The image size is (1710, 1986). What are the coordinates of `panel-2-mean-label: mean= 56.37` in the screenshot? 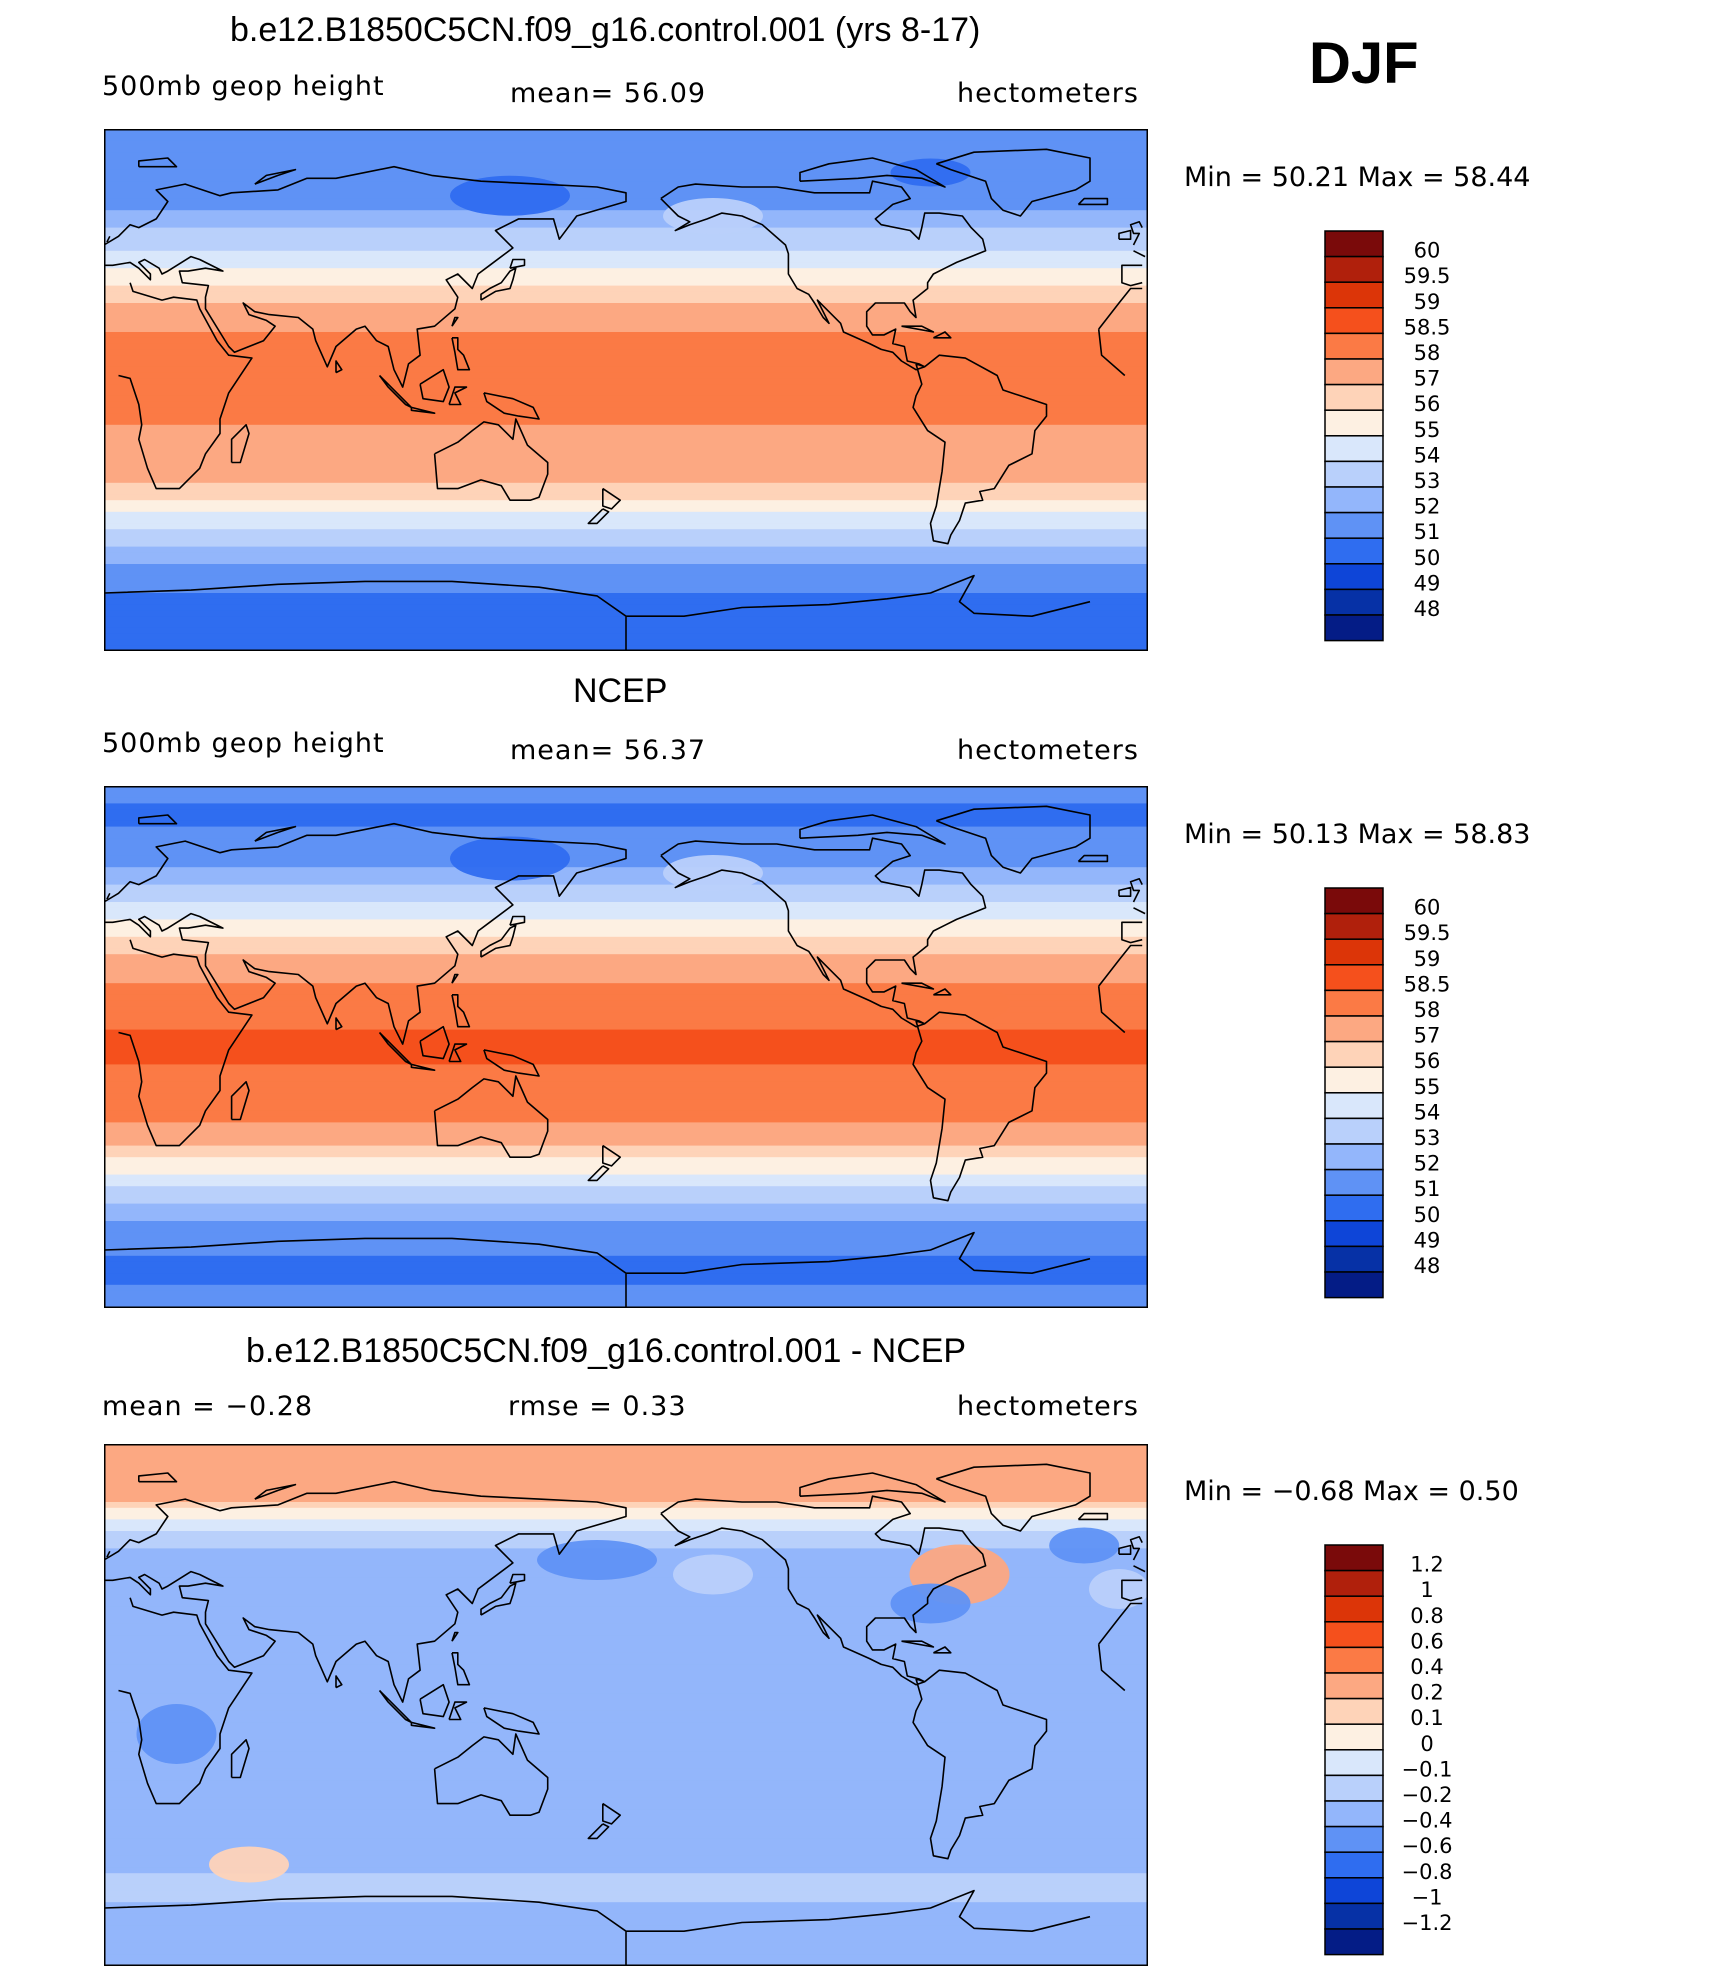 It's located at (608, 750).